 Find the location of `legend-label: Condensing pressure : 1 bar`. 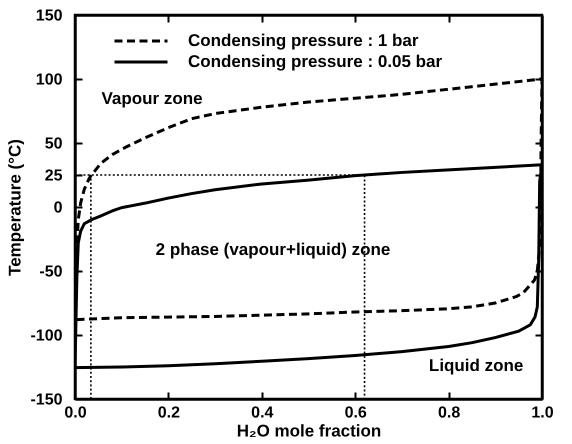

legend-label: Condensing pressure : 1 bar is located at coordinates (303, 40).